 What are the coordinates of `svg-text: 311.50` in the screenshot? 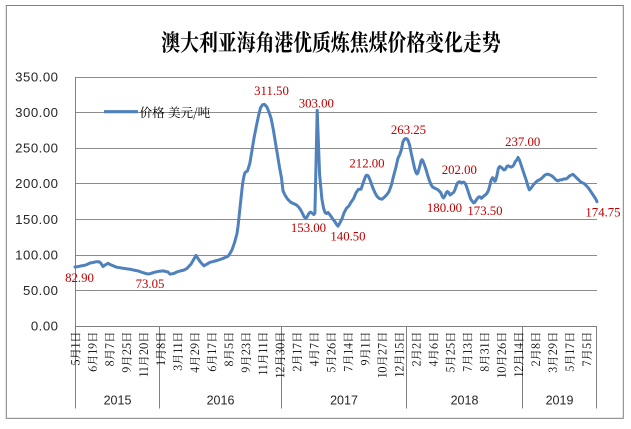 It's located at (271, 91).